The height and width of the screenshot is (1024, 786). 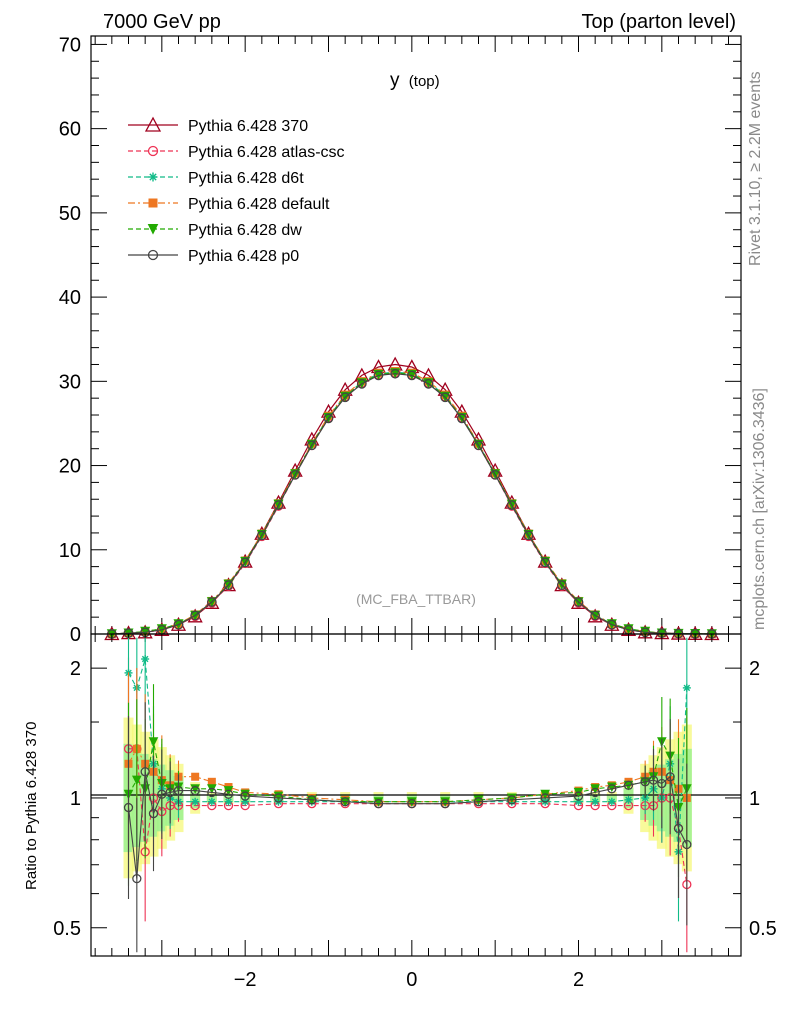 What do you see at coordinates (70, 214) in the screenshot?
I see `y-tick-label: 50` at bounding box center [70, 214].